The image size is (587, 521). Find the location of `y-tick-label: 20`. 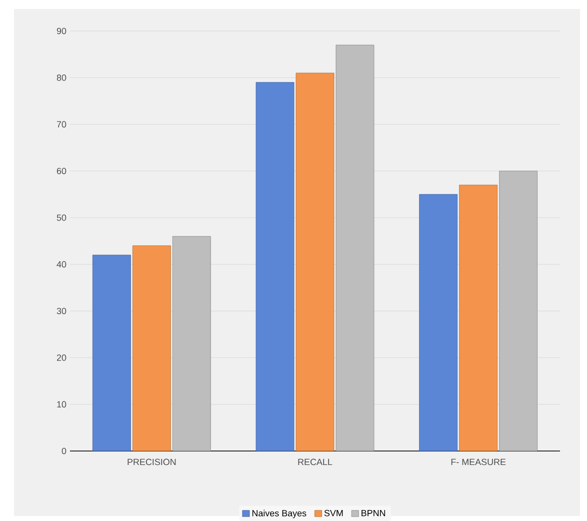

y-tick-label: 20 is located at coordinates (61, 357).